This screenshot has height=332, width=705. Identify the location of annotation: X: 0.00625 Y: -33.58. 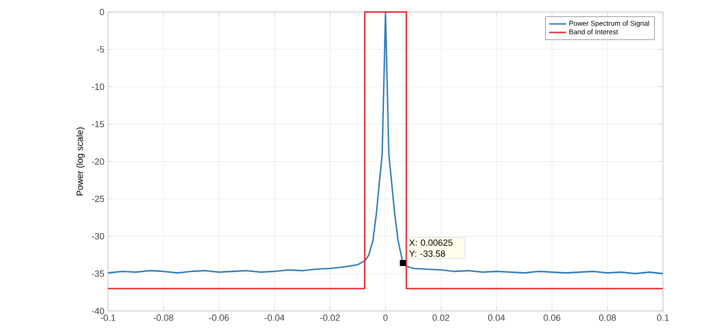
(431, 248).